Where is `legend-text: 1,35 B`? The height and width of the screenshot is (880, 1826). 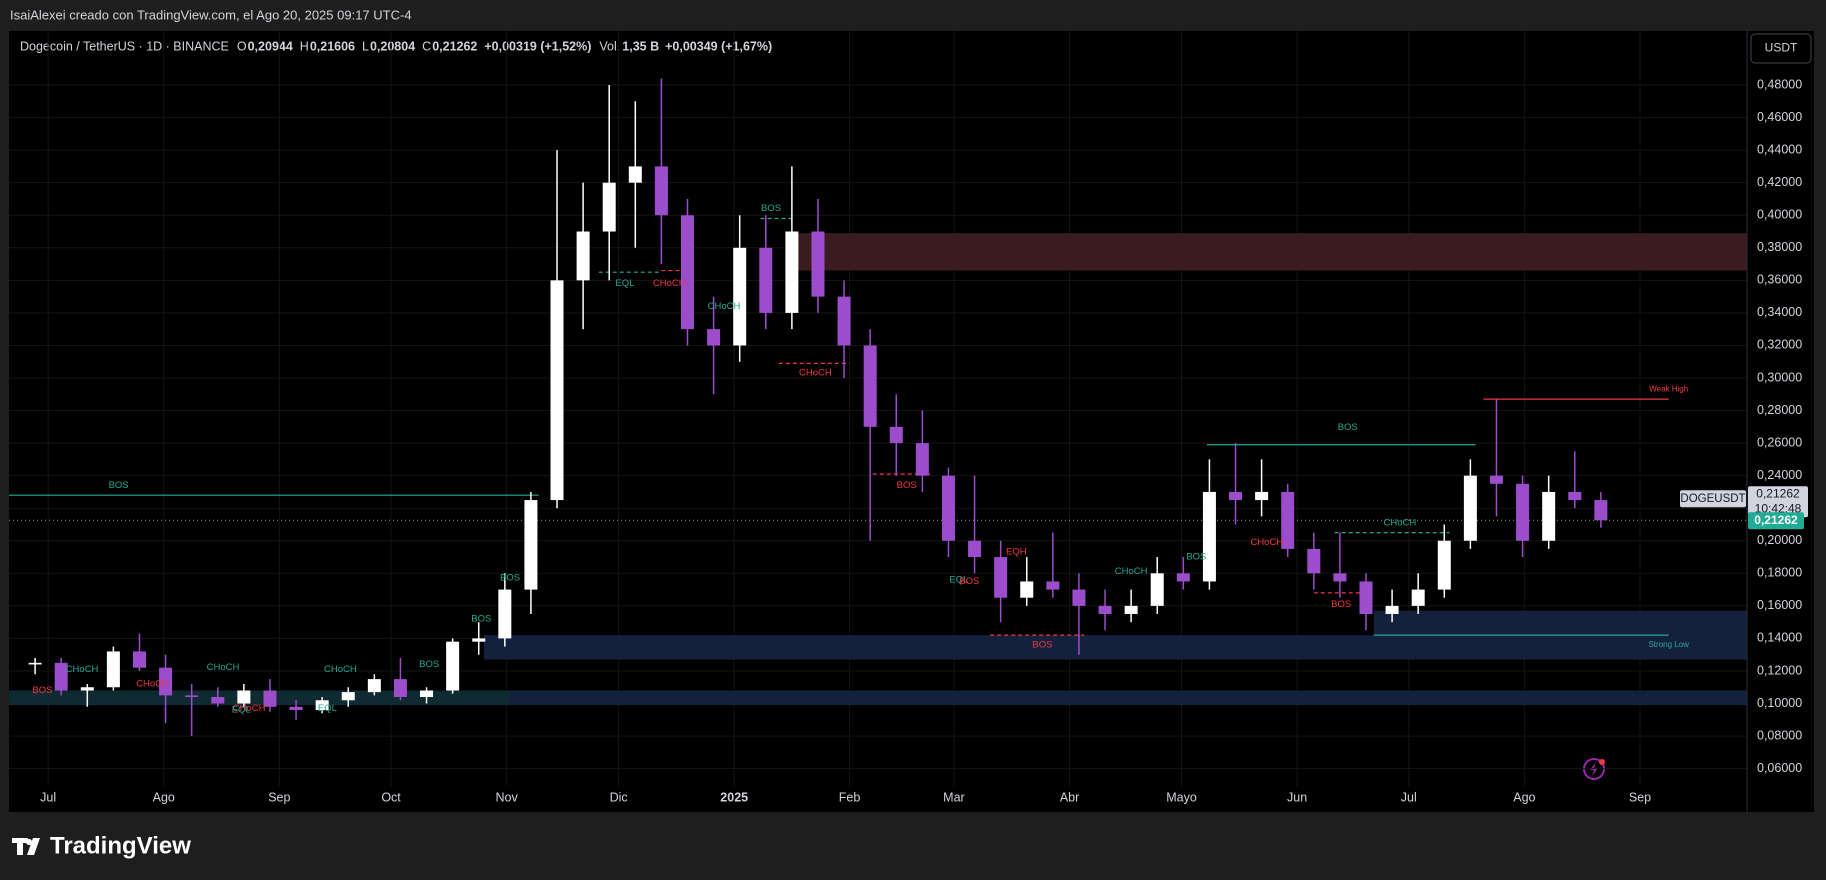
legend-text: 1,35 B is located at coordinates (640, 46).